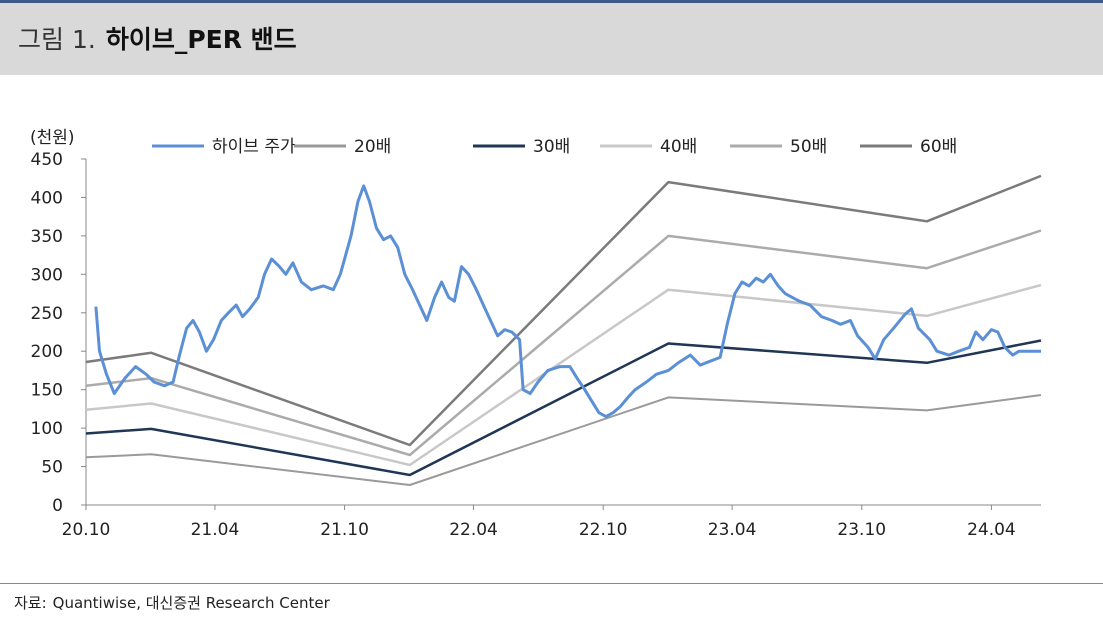 This screenshot has height=629, width=1103. I want to click on source-label: 자료:, so click(30, 603).